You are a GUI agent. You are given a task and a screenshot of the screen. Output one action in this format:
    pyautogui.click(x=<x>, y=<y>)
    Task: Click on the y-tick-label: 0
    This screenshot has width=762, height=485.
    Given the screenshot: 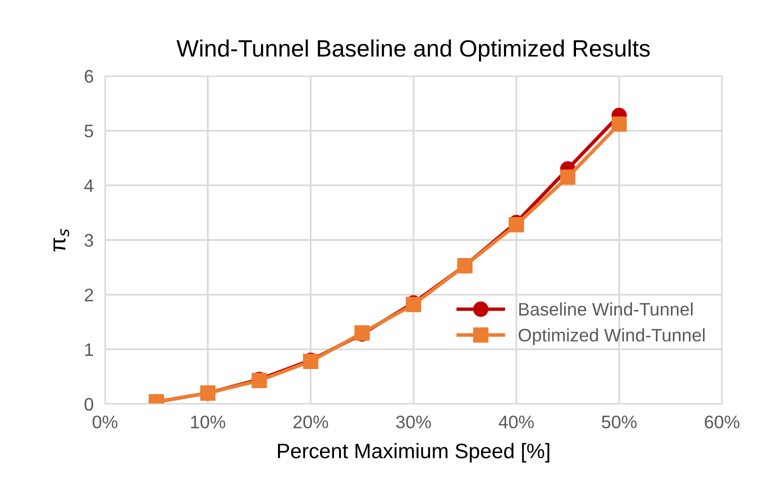 What is the action you would take?
    pyautogui.click(x=89, y=404)
    